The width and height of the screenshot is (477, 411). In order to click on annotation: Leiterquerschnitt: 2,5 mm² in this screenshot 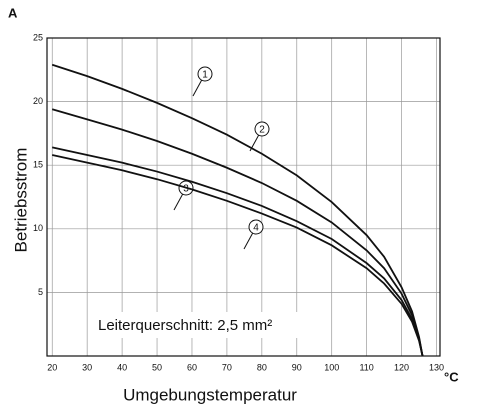, I will do `click(185, 325)`.